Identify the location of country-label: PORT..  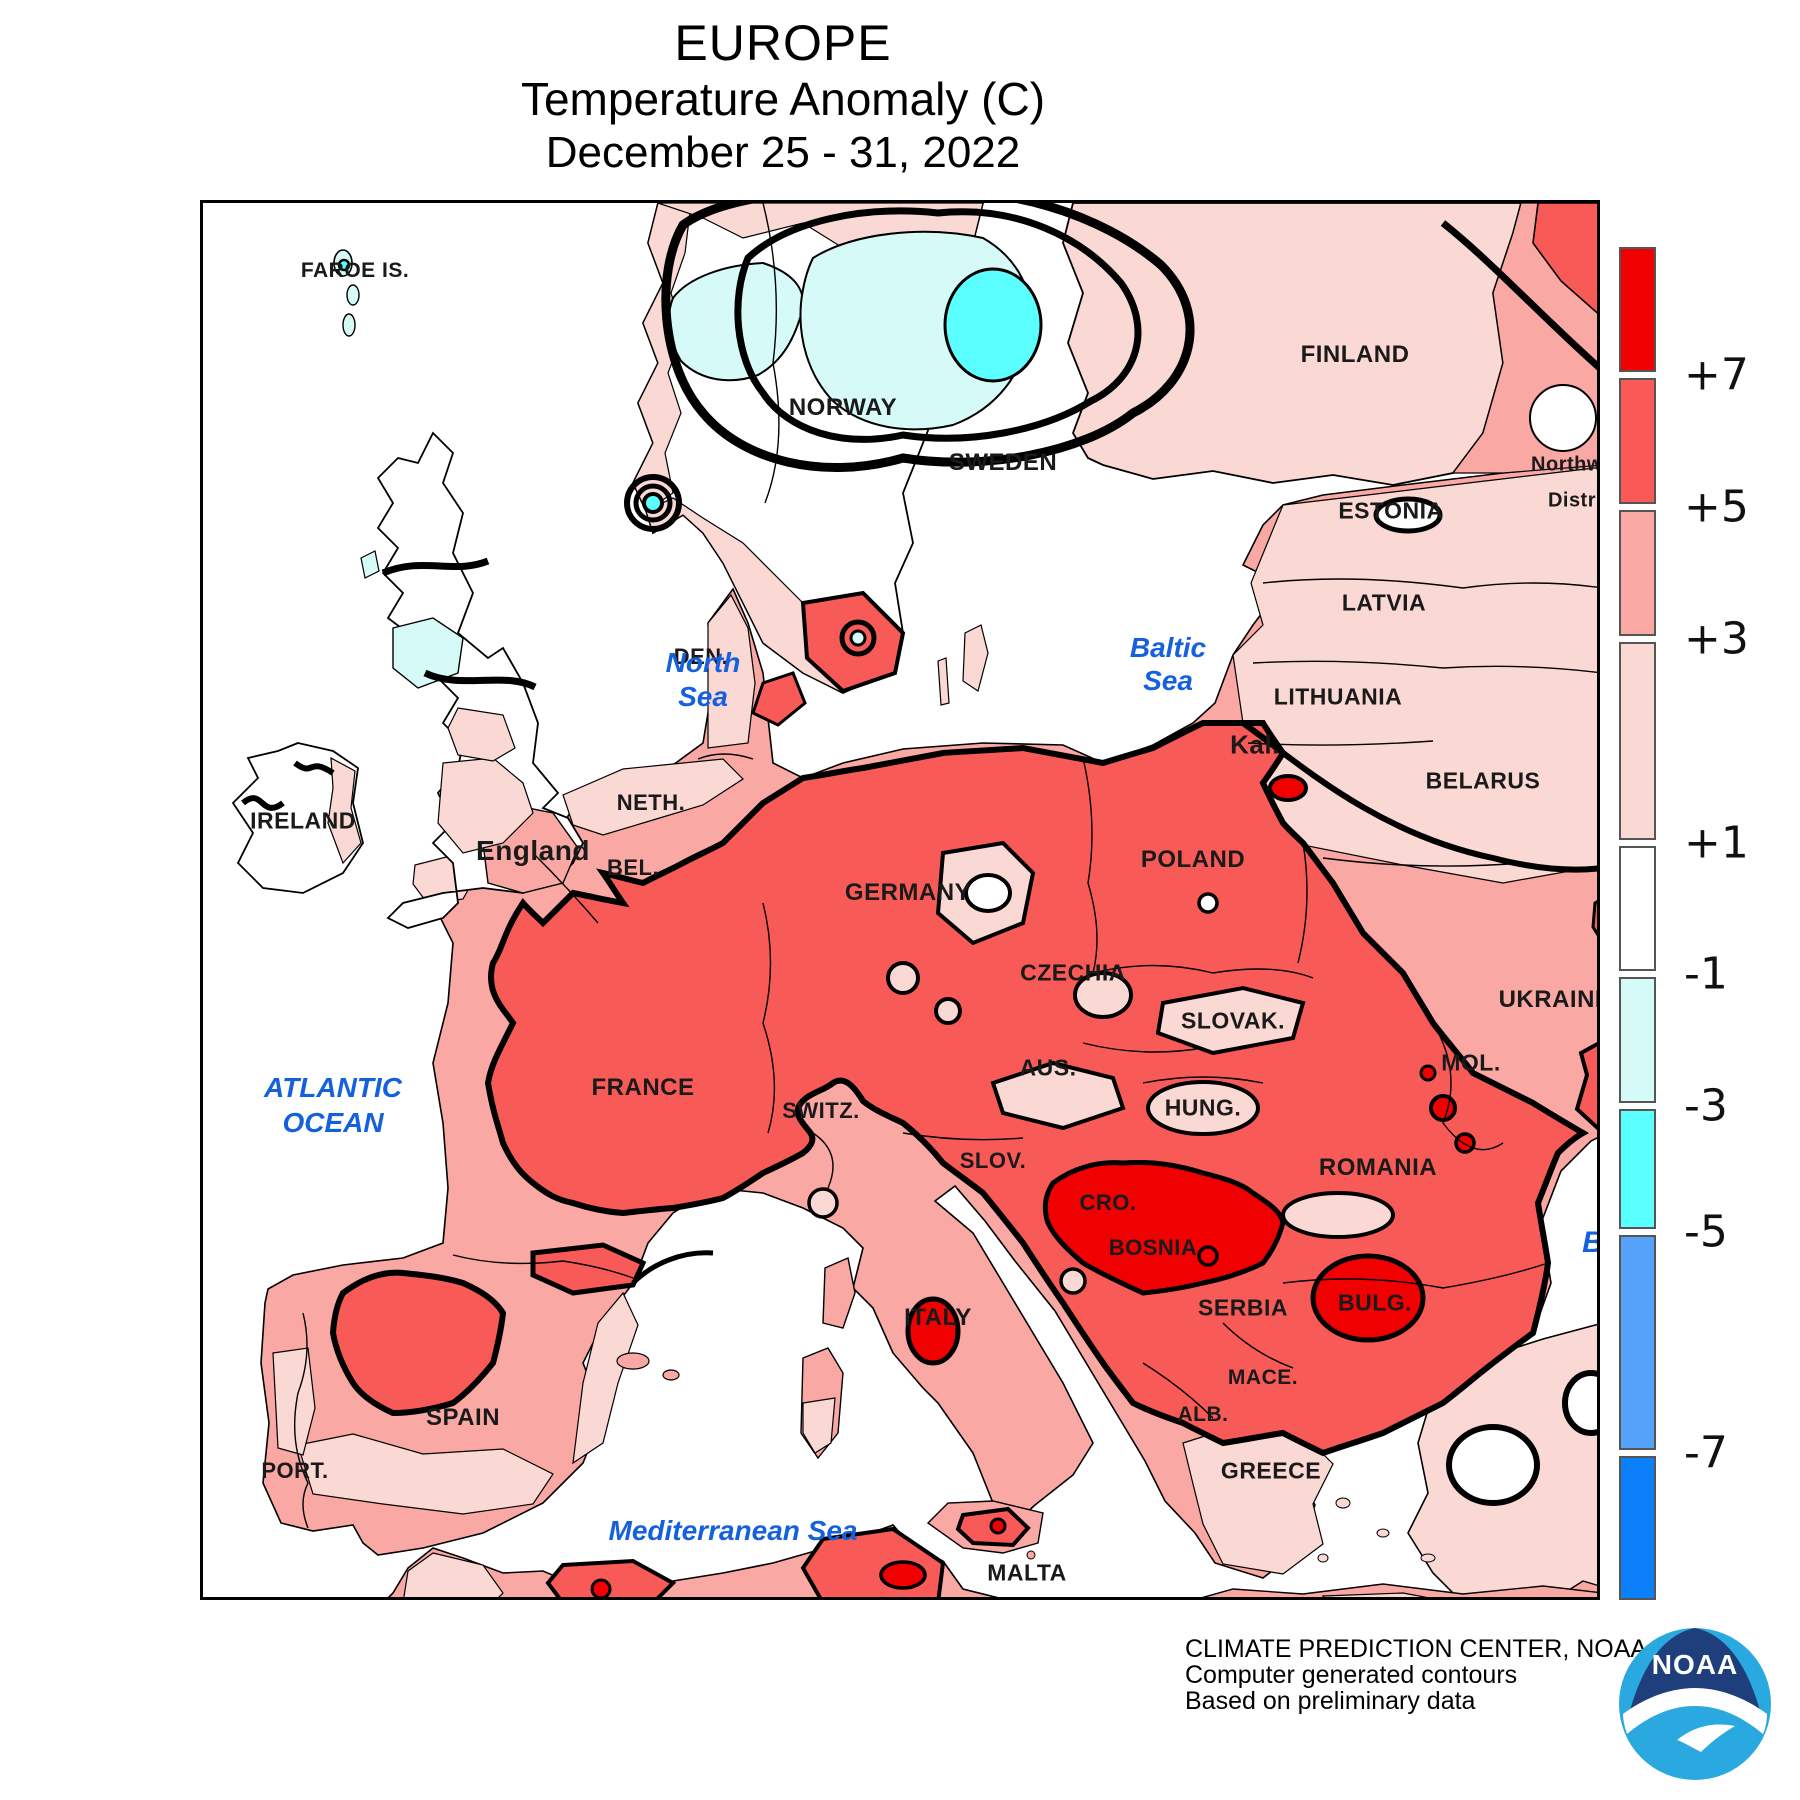
(295, 1470).